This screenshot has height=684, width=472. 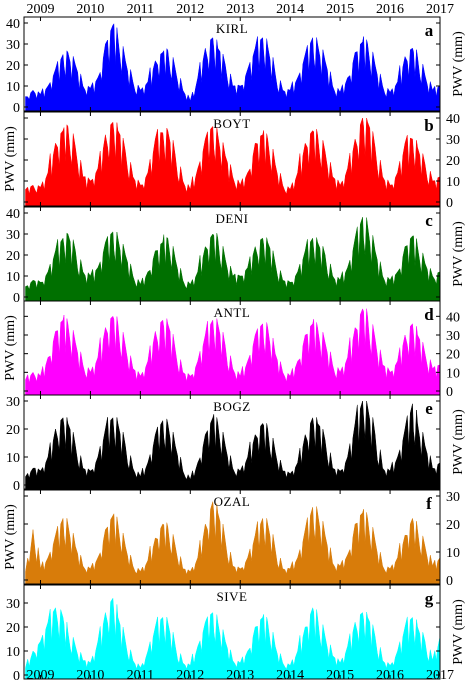 What do you see at coordinates (90, 675) in the screenshot?
I see `bottom-year-label: 2010` at bounding box center [90, 675].